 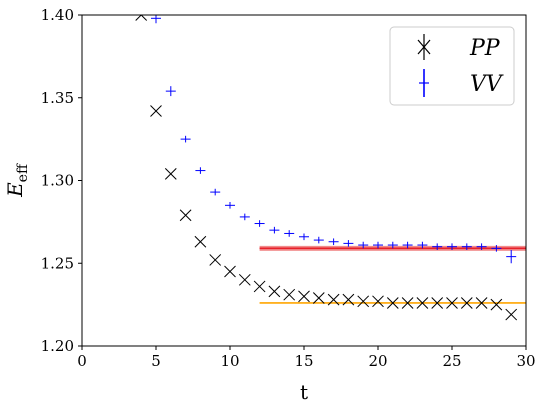 What do you see at coordinates (451, 361) in the screenshot?
I see `x-tick-label: 25` at bounding box center [451, 361].